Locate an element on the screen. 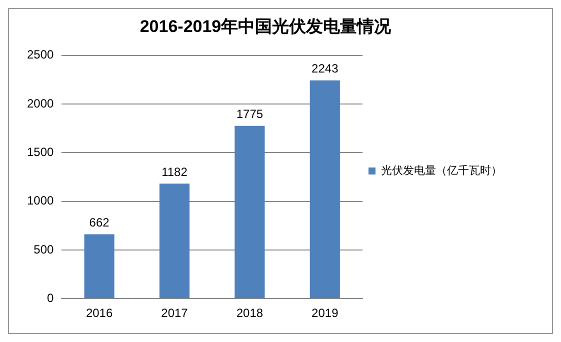  y-tick-label: 500 is located at coordinates (44, 249).